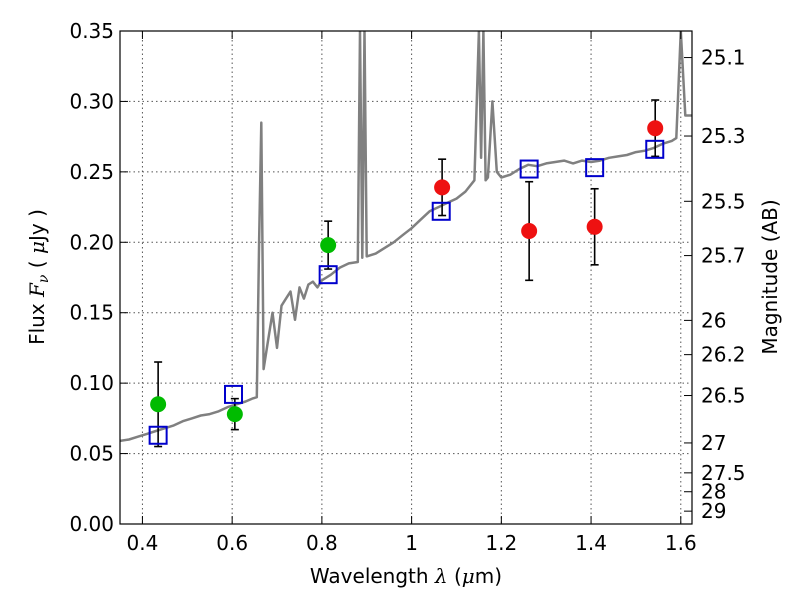  I want to click on y2-axis-label: Magnitude (AB), so click(770, 276).